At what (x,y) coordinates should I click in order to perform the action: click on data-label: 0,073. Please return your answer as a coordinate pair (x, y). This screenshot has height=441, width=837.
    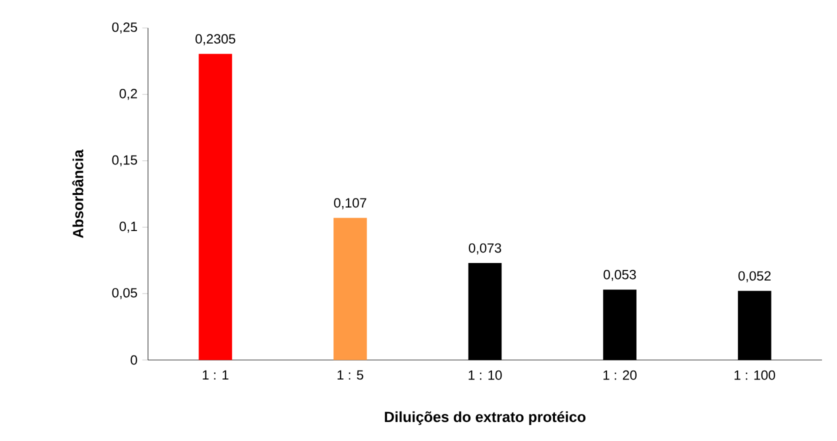
    Looking at the image, I should click on (485, 248).